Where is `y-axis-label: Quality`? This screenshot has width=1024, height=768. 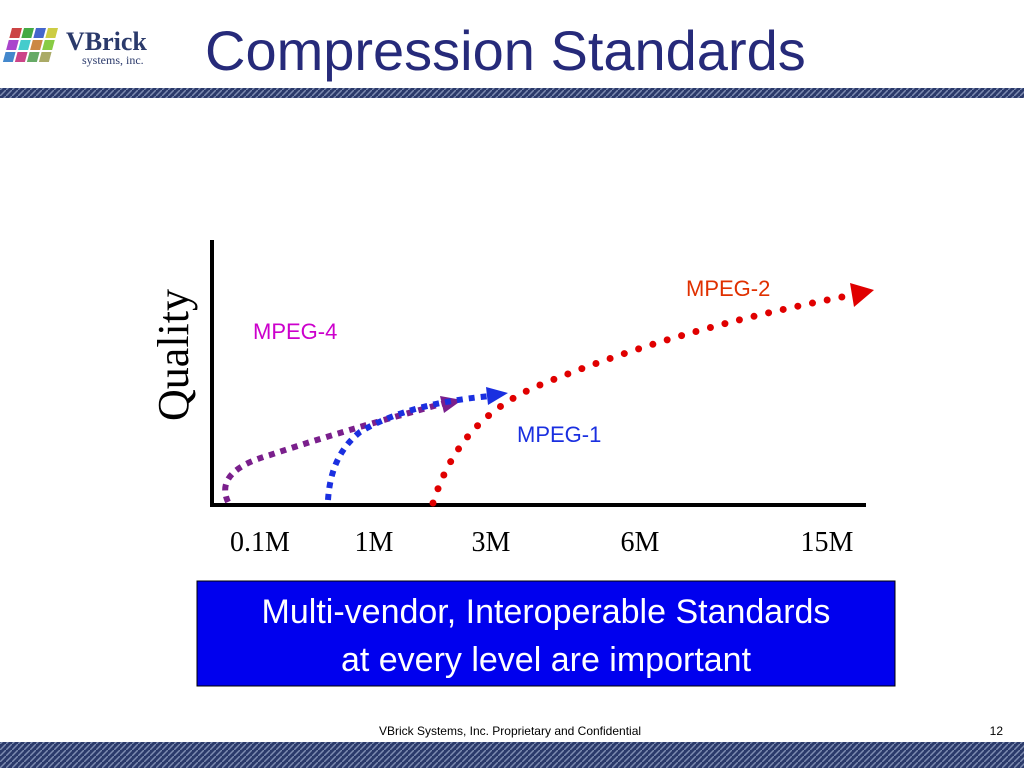
y-axis-label: Quality is located at coordinates (173, 355).